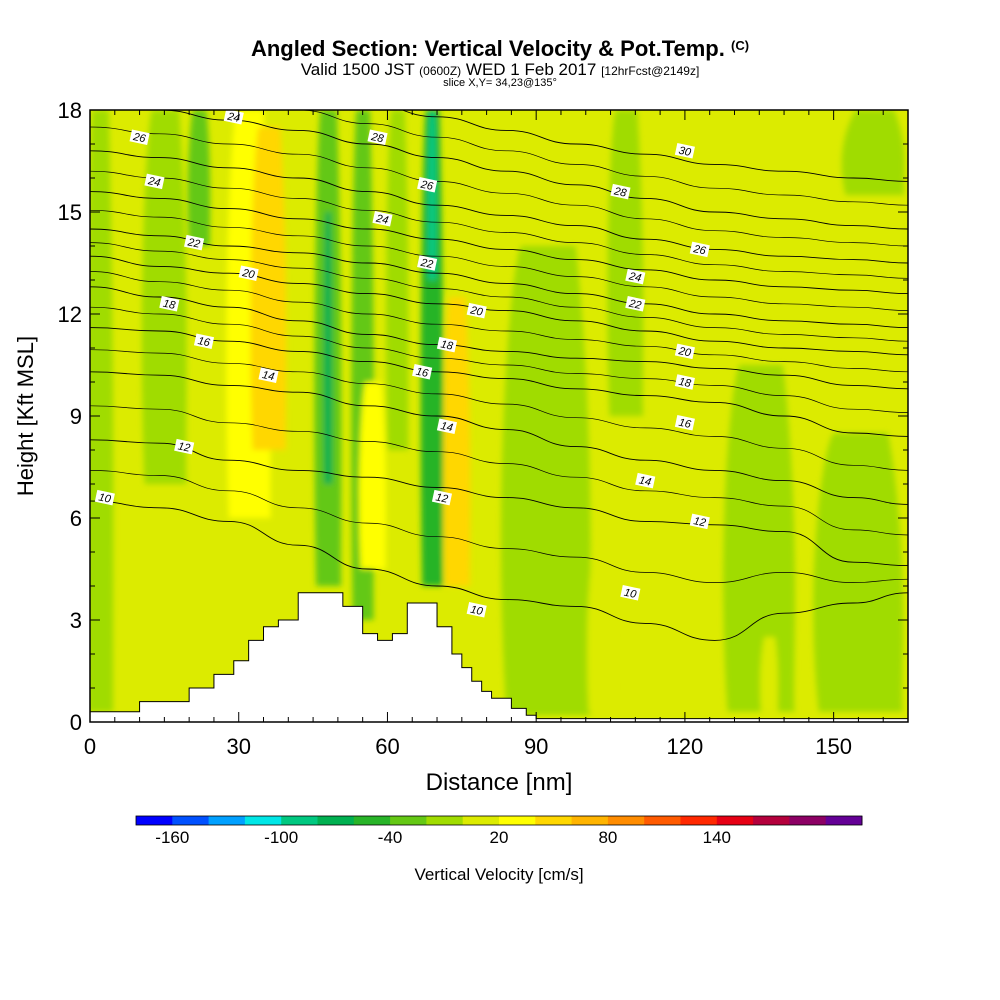 This screenshot has width=1000, height=1000. I want to click on contour-label-text: 30, so click(684, 152).